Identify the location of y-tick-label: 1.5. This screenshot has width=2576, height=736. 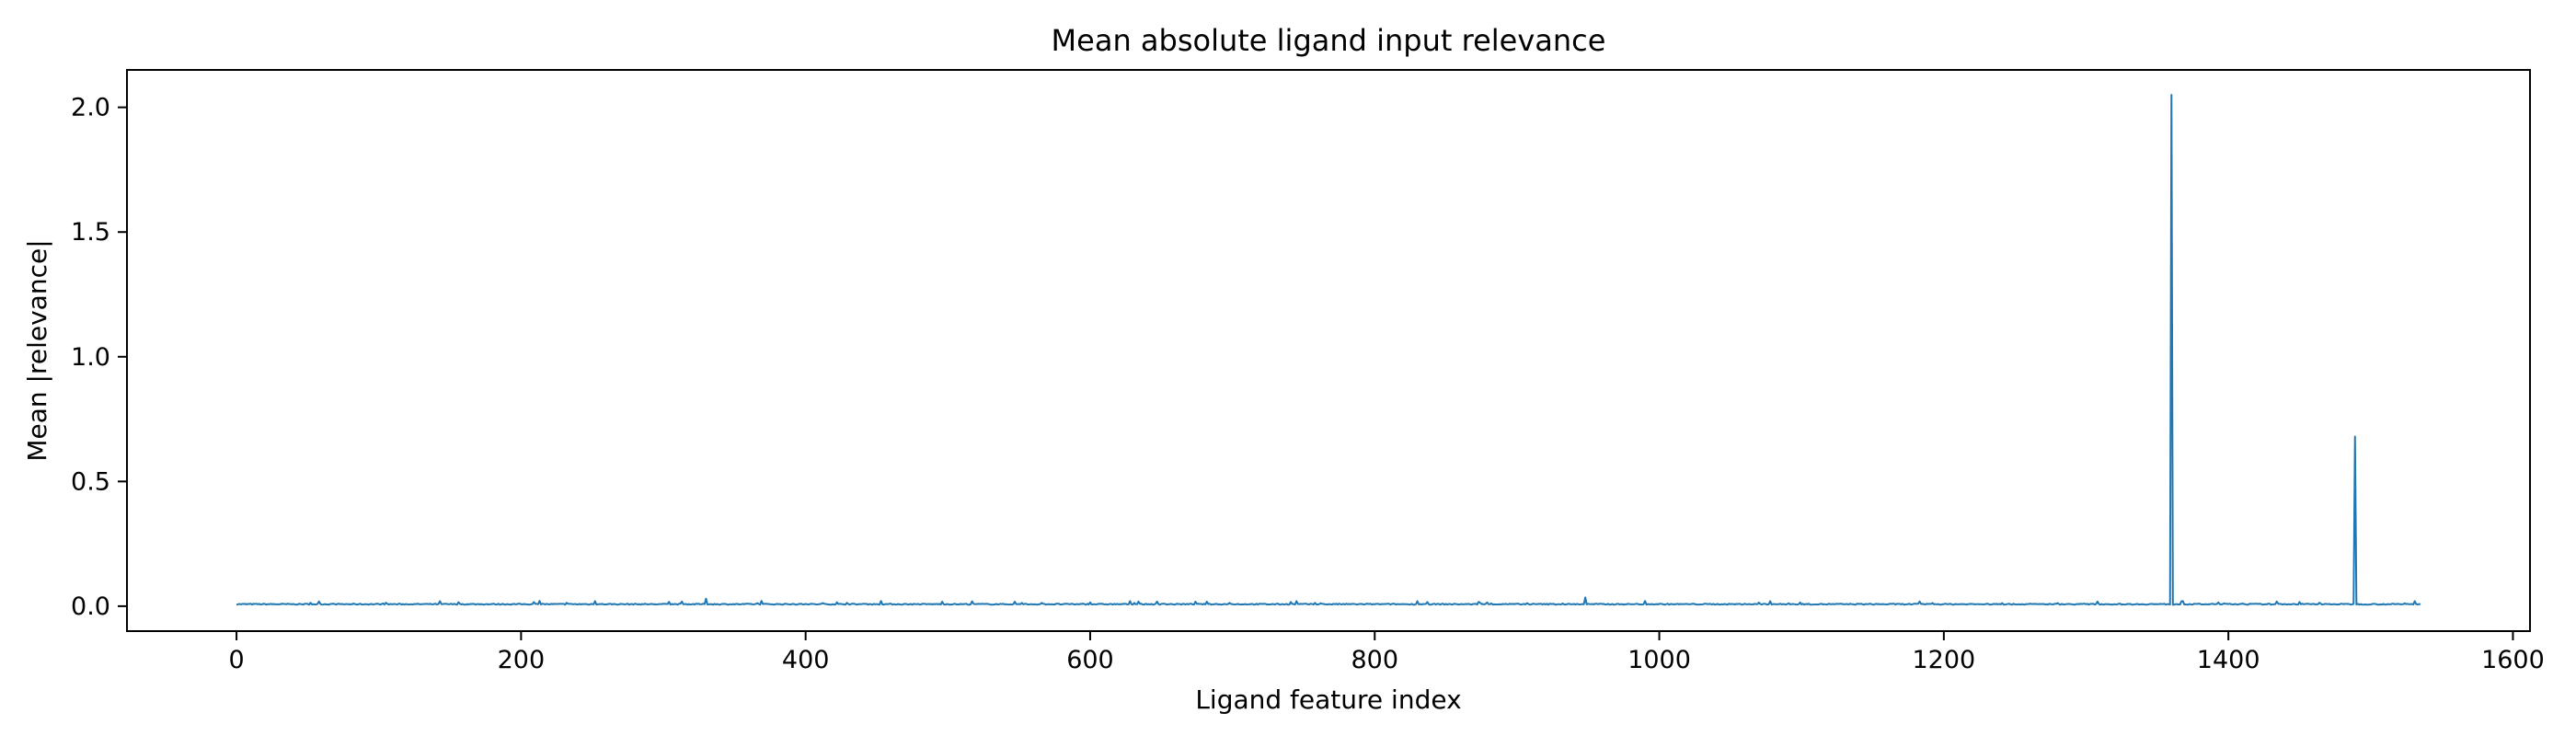
(90, 232).